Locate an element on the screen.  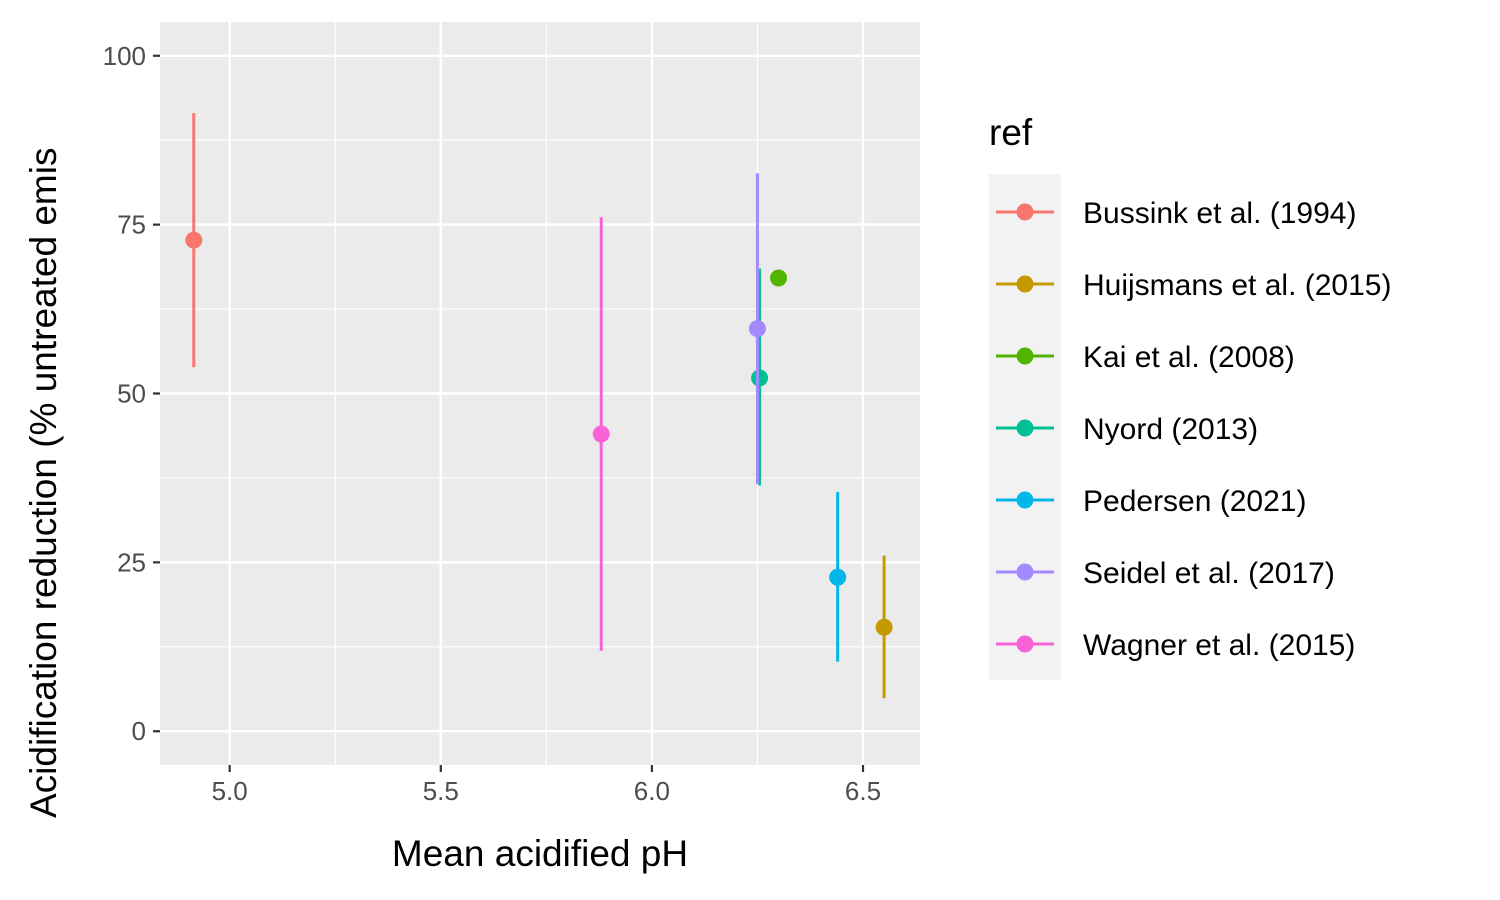
x-tick-label: 6.5 is located at coordinates (863, 791).